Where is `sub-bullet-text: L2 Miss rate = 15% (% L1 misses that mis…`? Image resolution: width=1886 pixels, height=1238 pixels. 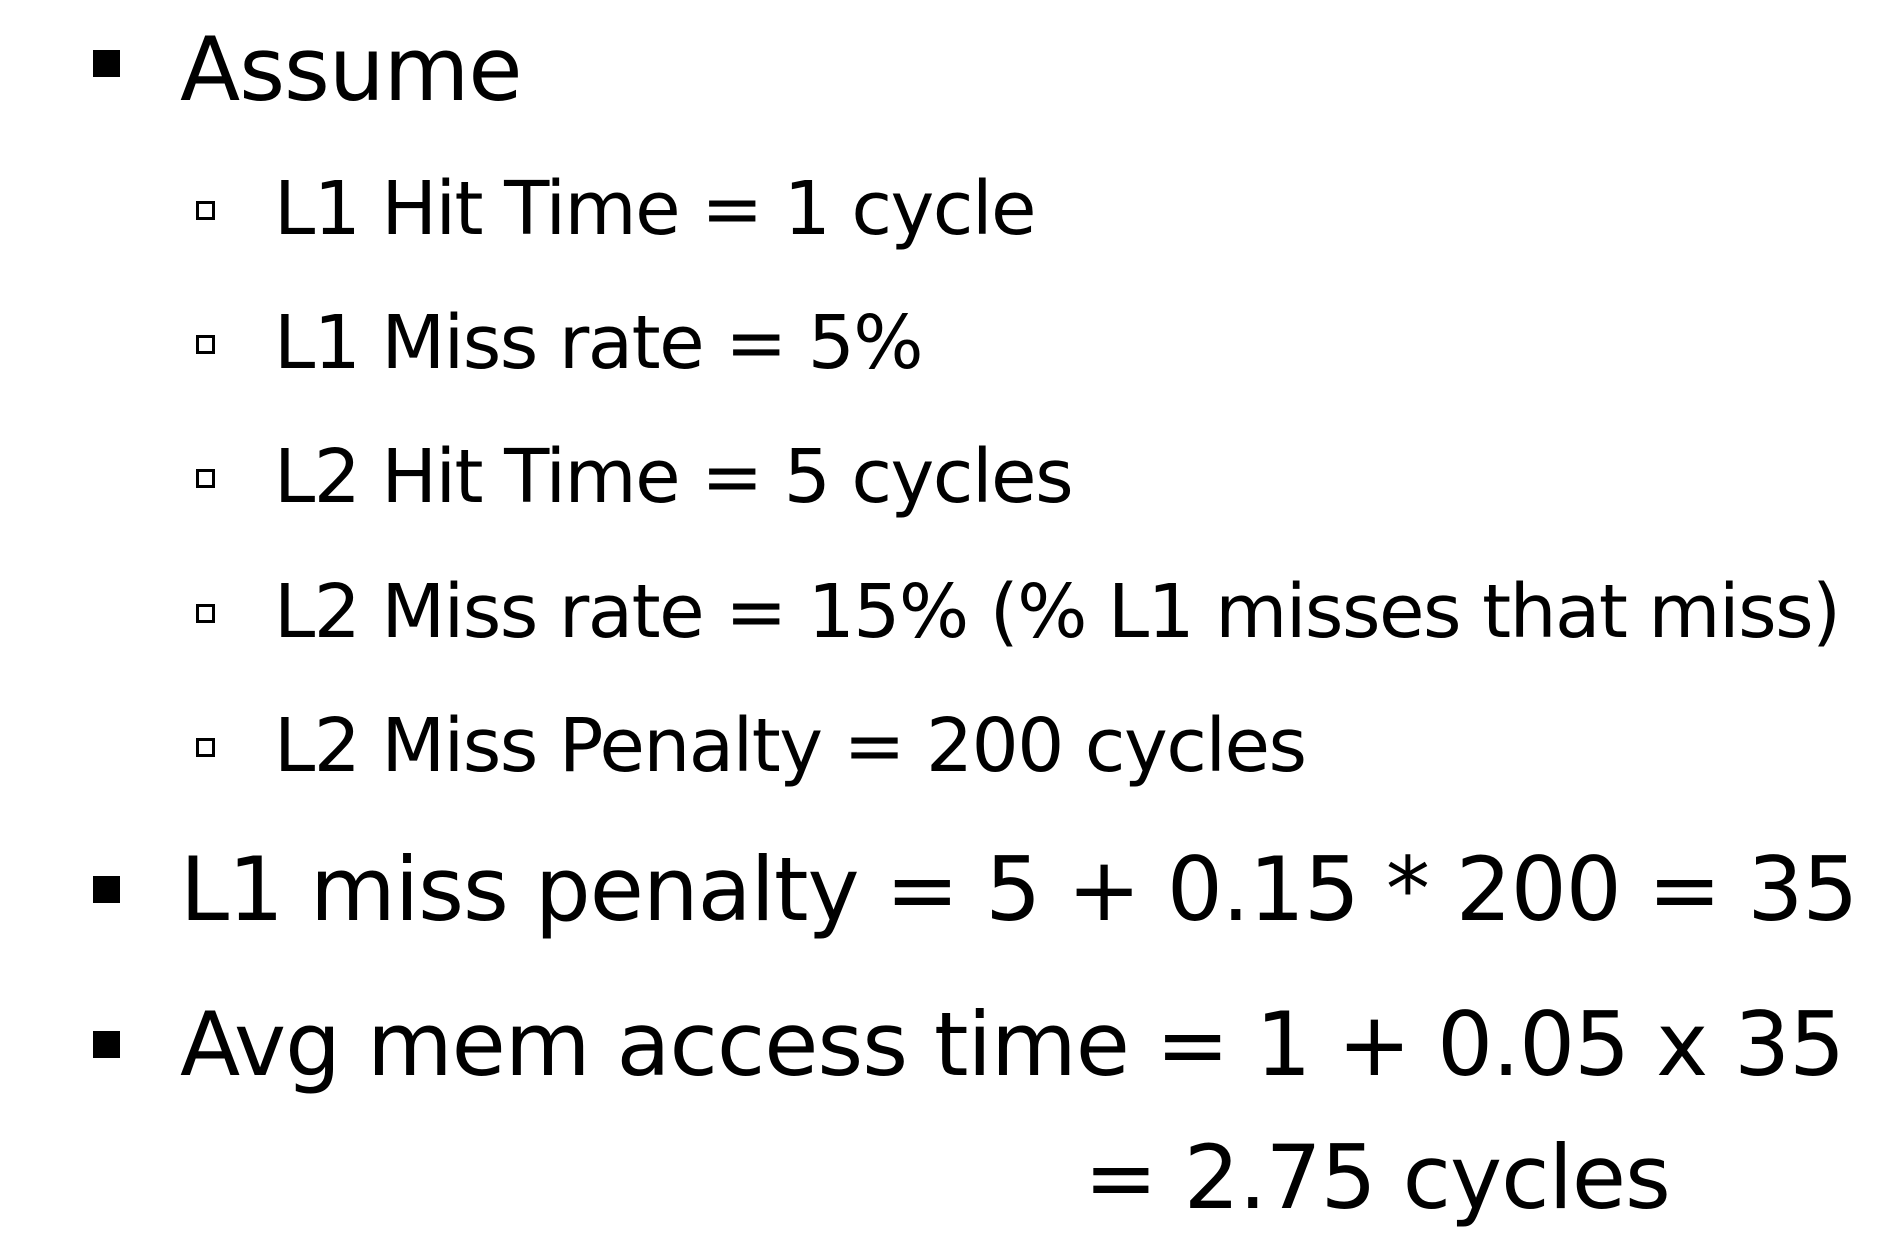
sub-bullet-text: L2 Miss rate = 15% (% L1 misses that mis… is located at coordinates (1057, 612).